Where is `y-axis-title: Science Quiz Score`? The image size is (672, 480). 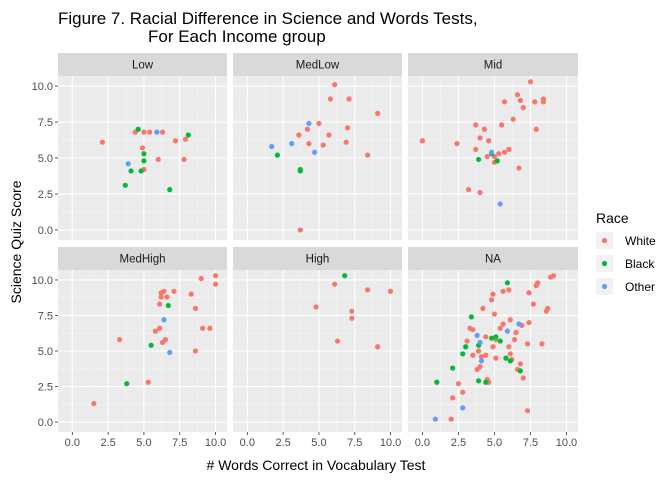 y-axis-title: Science Quiz Score is located at coordinates (16, 241).